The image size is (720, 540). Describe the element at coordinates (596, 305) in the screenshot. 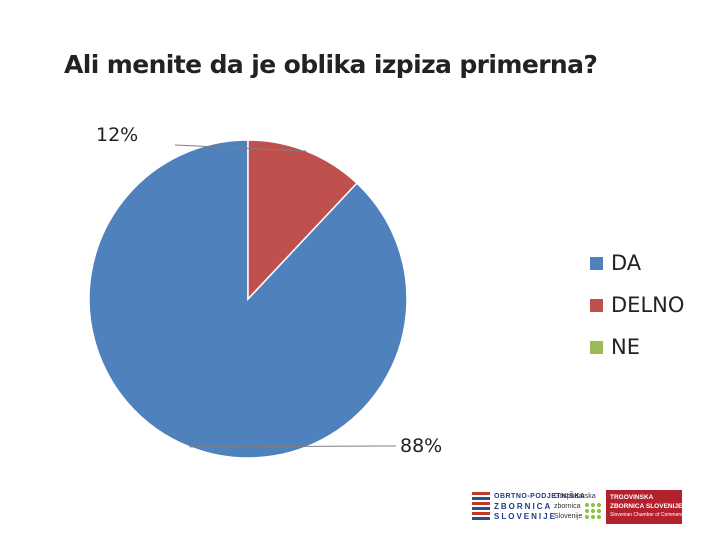

I see `legend-swatch-delno` at that location.